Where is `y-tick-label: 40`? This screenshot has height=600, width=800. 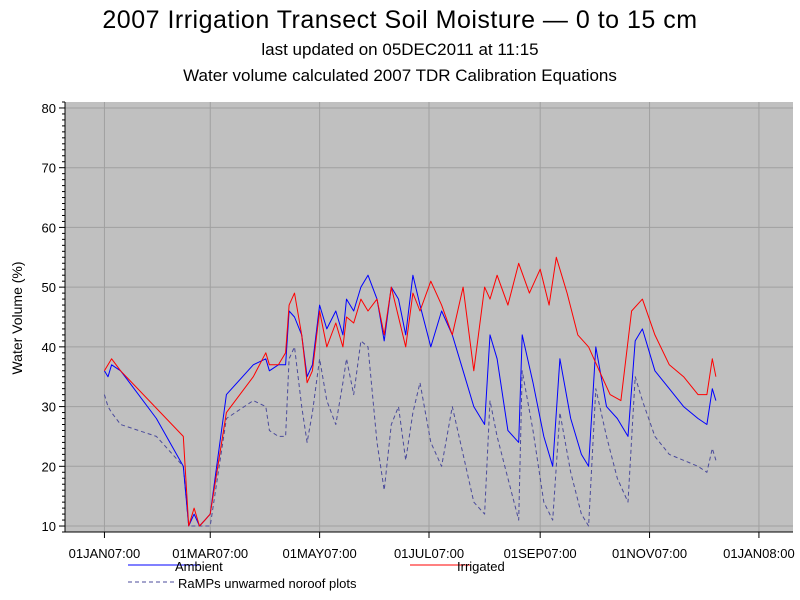 y-tick-label: 40 is located at coordinates (49, 347).